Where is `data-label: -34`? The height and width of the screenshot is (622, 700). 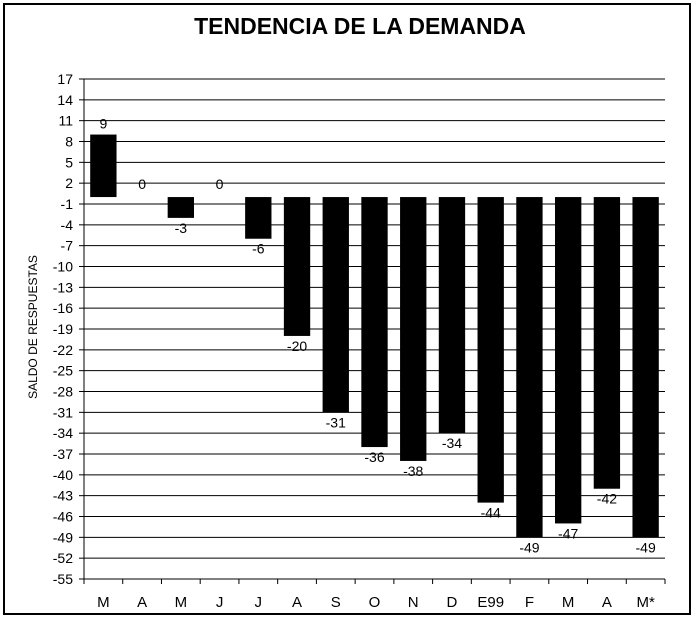
data-label: -34 is located at coordinates (452, 443).